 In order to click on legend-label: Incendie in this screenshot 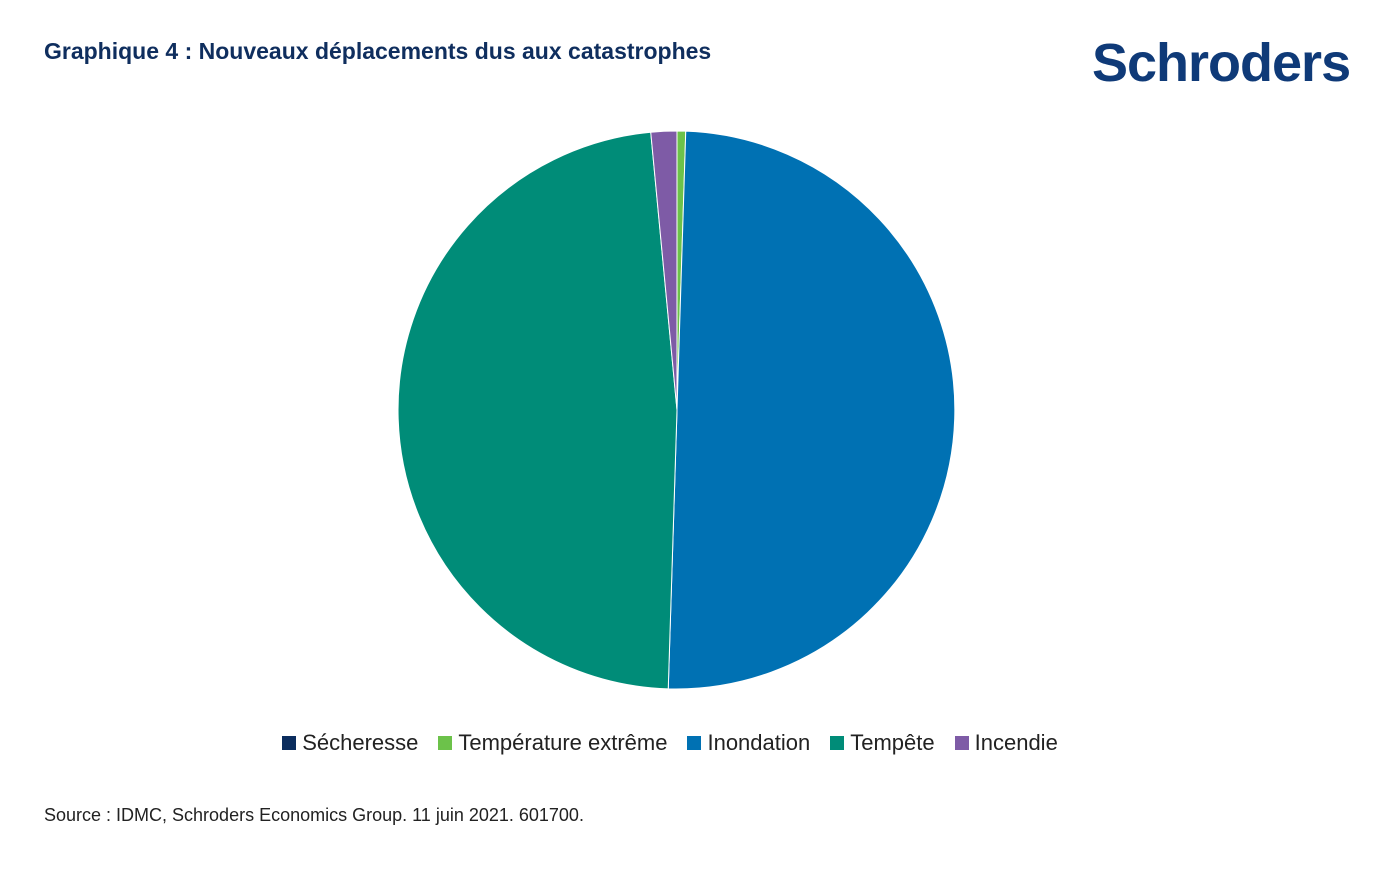, I will do `click(1016, 742)`.